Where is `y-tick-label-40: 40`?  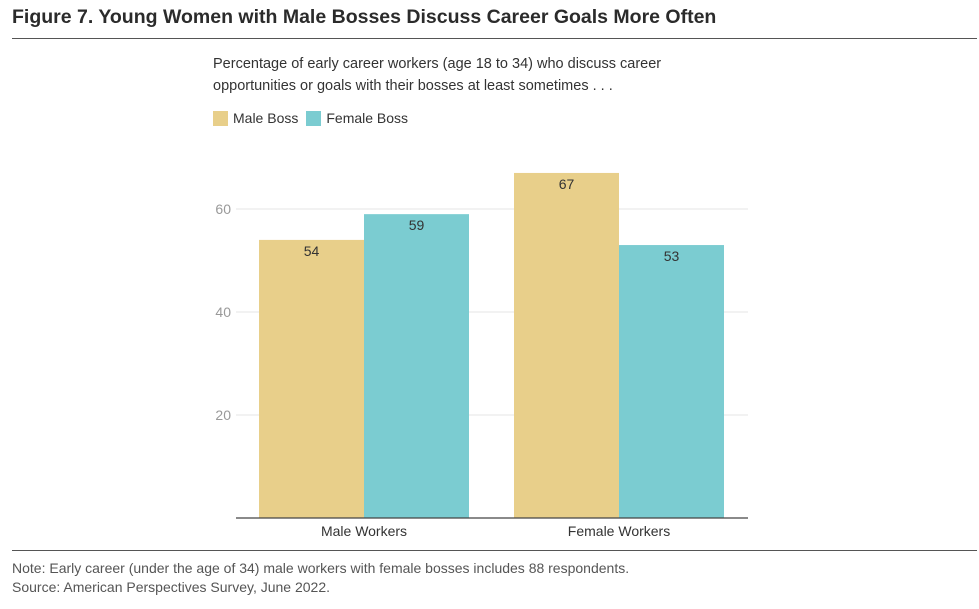 y-tick-label-40: 40 is located at coordinates (223, 312).